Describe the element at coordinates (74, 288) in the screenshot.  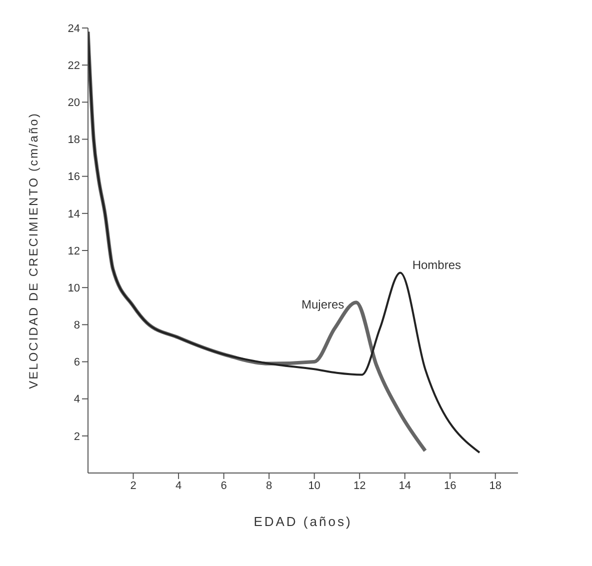
I see `y-tick-label: 10` at that location.